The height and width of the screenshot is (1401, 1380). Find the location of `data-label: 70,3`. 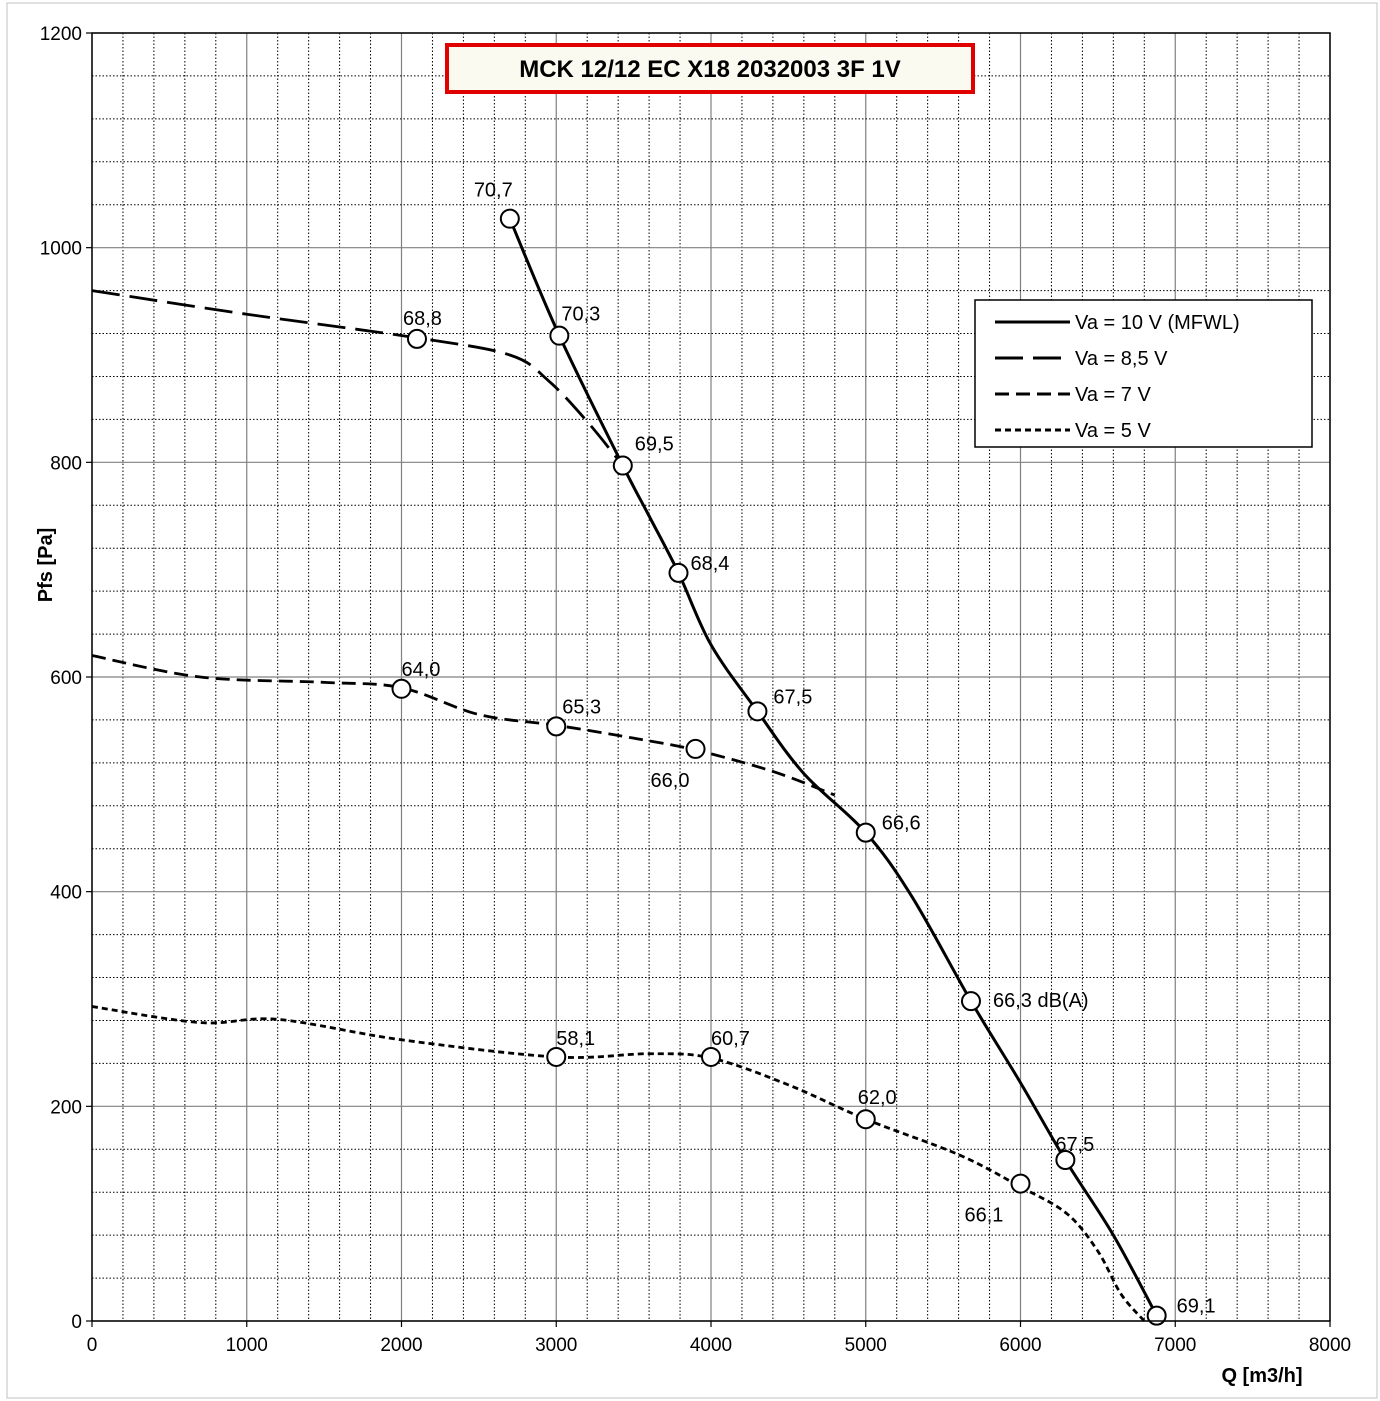

data-label: 70,3 is located at coordinates (580, 315).